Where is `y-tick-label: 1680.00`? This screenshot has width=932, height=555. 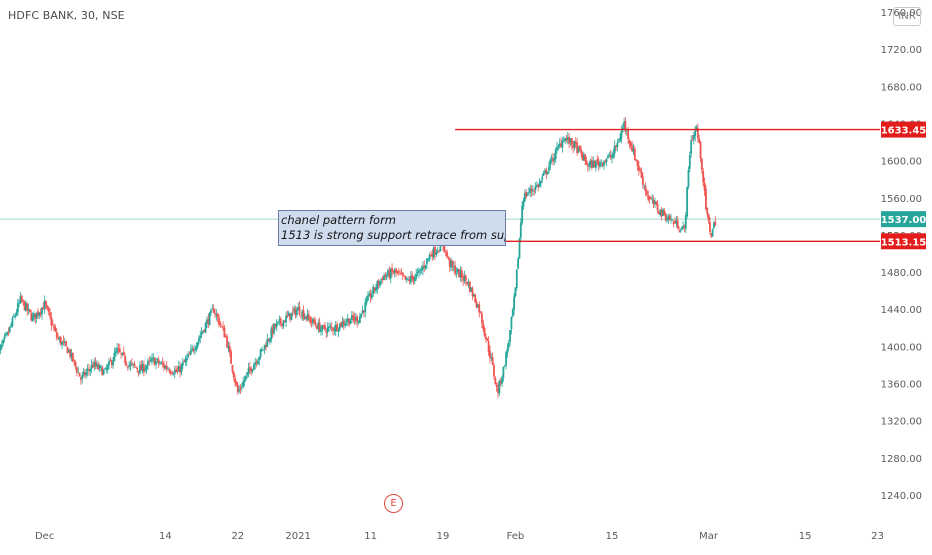
y-tick-label: 1680.00 is located at coordinates (901, 87).